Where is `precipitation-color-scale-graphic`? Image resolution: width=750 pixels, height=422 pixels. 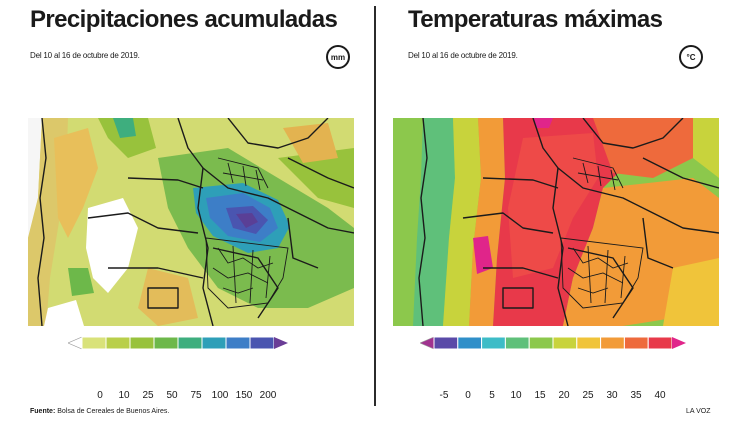
precipitation-color-scale-graphic is located at coordinates (177, 343).